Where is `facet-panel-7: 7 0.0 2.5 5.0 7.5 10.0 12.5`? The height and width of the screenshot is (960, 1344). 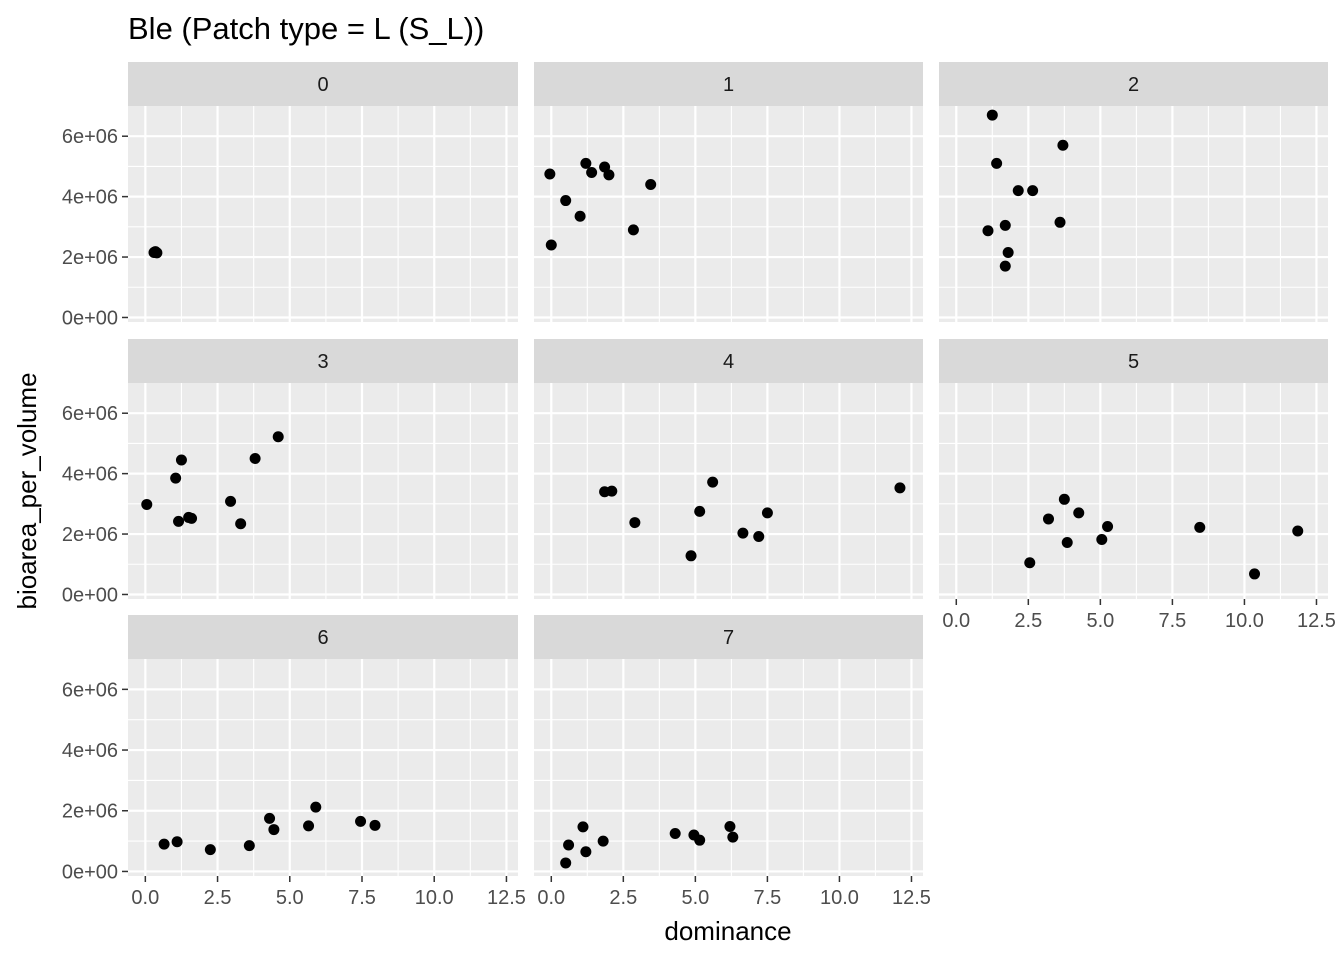 facet-panel-7: 7 0.0 2.5 5.0 7.5 10.0 12.5 is located at coordinates (732, 762).